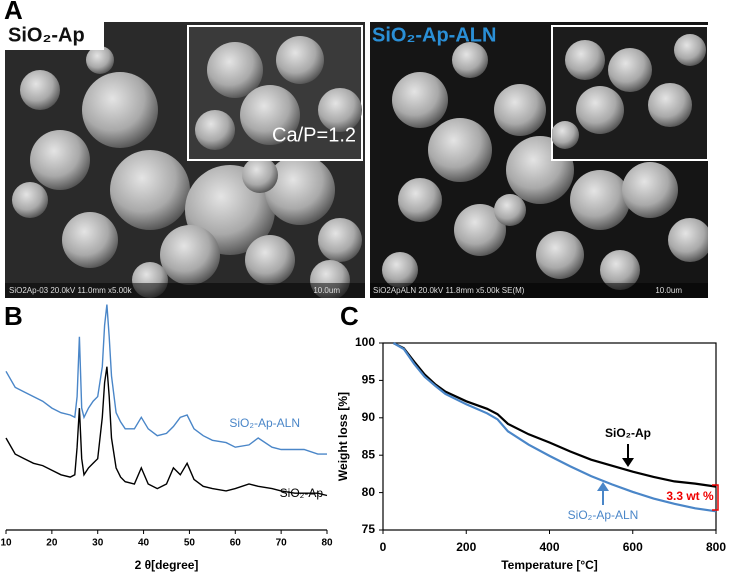 The height and width of the screenshot is (574, 729). What do you see at coordinates (716, 547) in the screenshot?
I see `x-tick-label: 800` at bounding box center [716, 547].